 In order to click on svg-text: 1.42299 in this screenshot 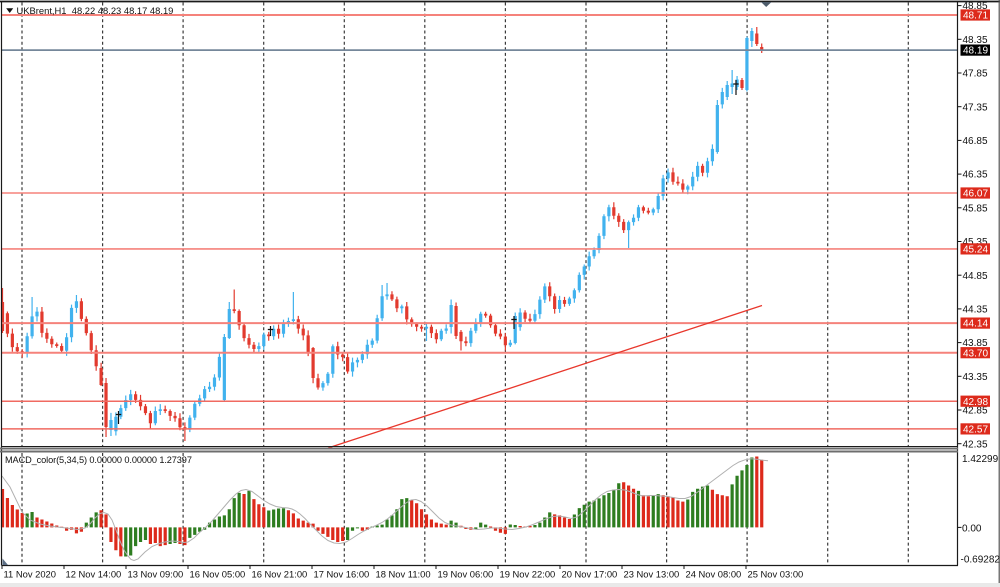, I will do `click(980, 459)`.